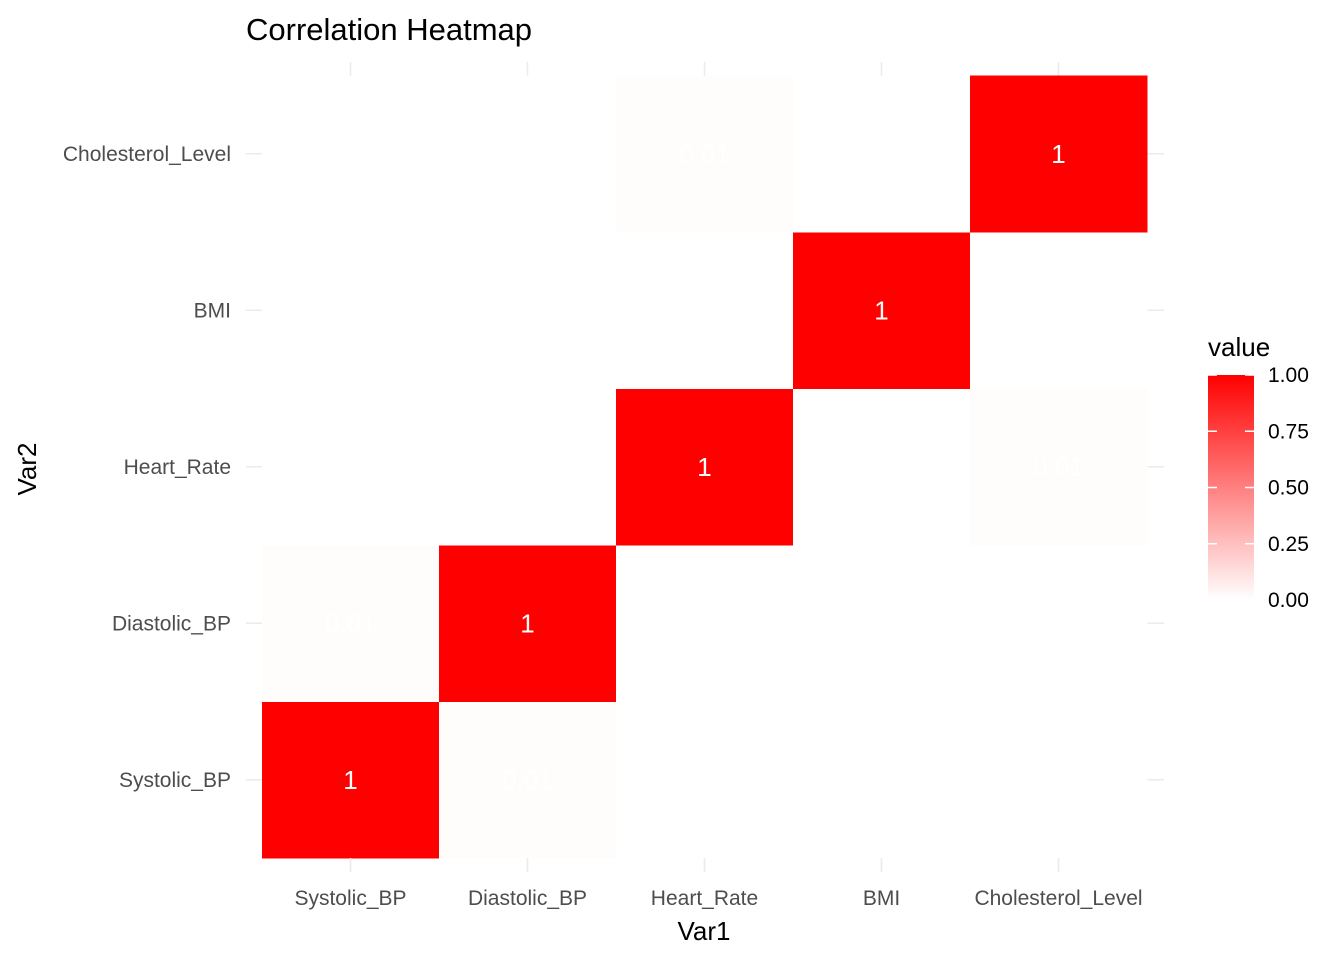 The height and width of the screenshot is (960, 1344). I want to click on chart-title: Correlation Heatmap, so click(389, 29).